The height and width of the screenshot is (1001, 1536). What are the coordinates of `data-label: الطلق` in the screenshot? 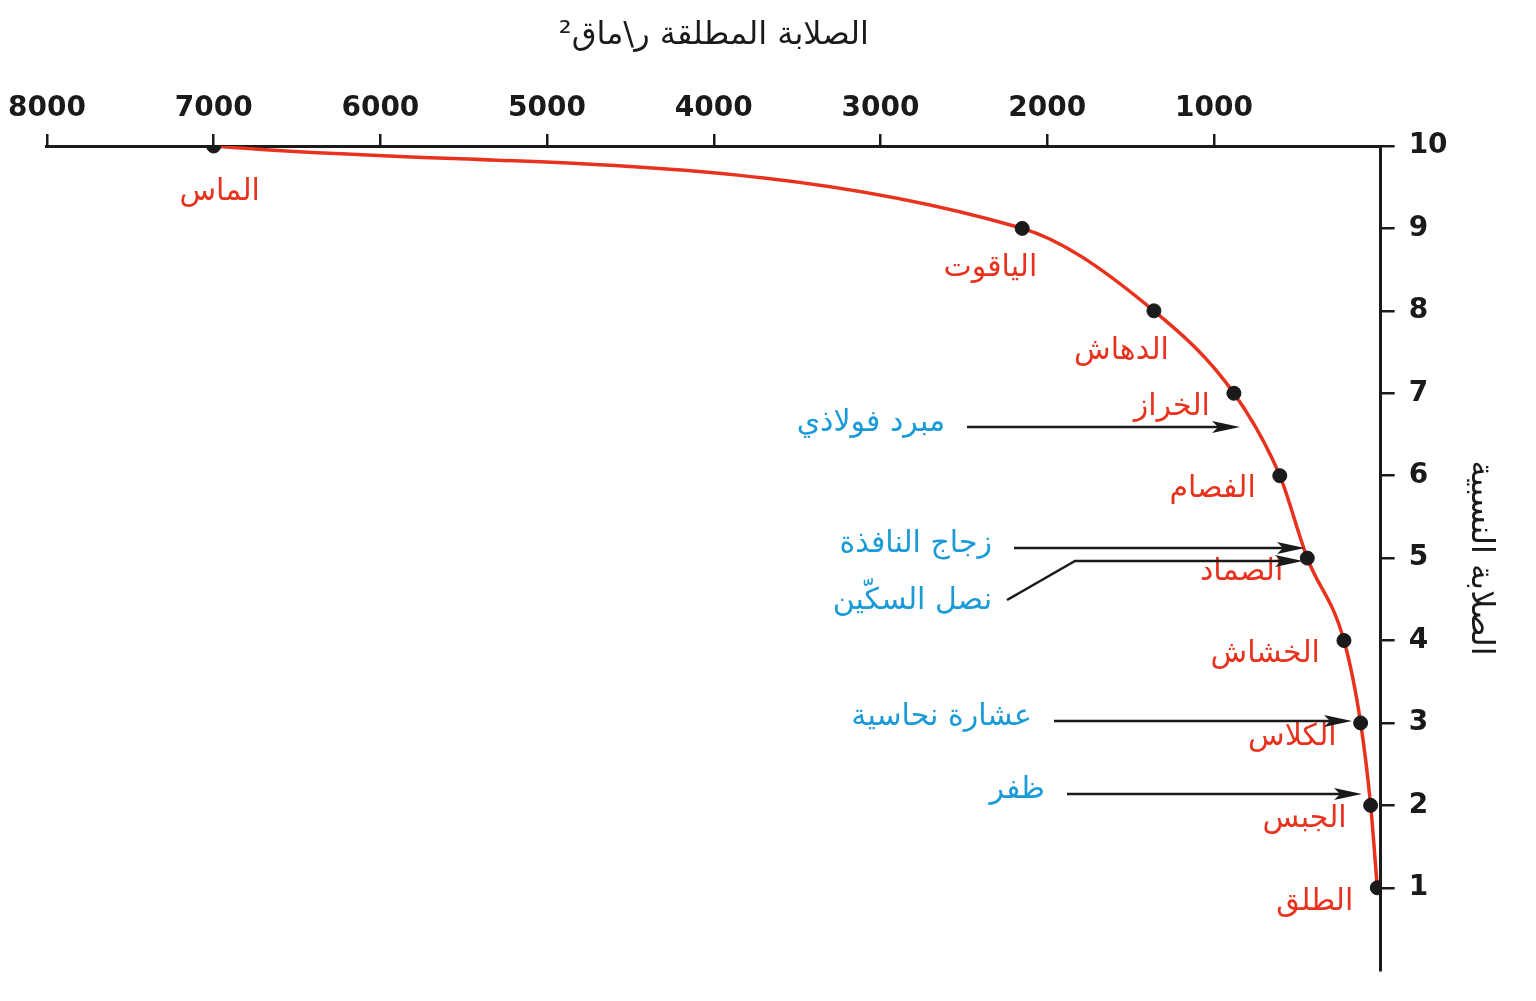 It's located at (1315, 899).